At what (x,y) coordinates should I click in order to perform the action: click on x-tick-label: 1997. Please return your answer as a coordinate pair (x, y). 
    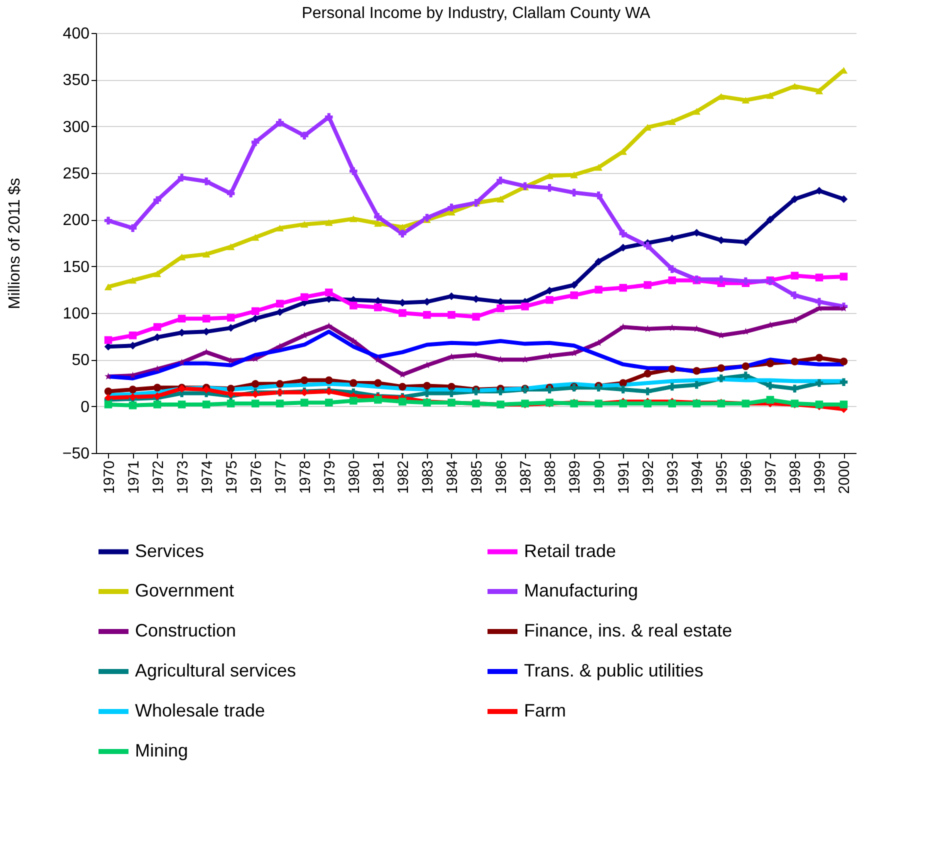
    Looking at the image, I should click on (771, 477).